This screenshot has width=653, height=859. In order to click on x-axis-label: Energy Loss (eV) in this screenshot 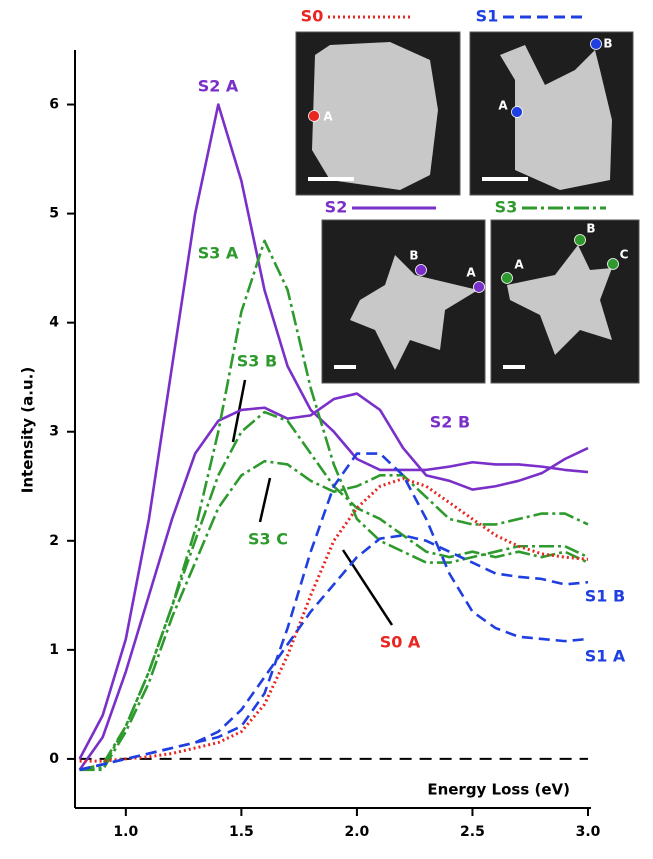, I will do `click(498, 790)`.